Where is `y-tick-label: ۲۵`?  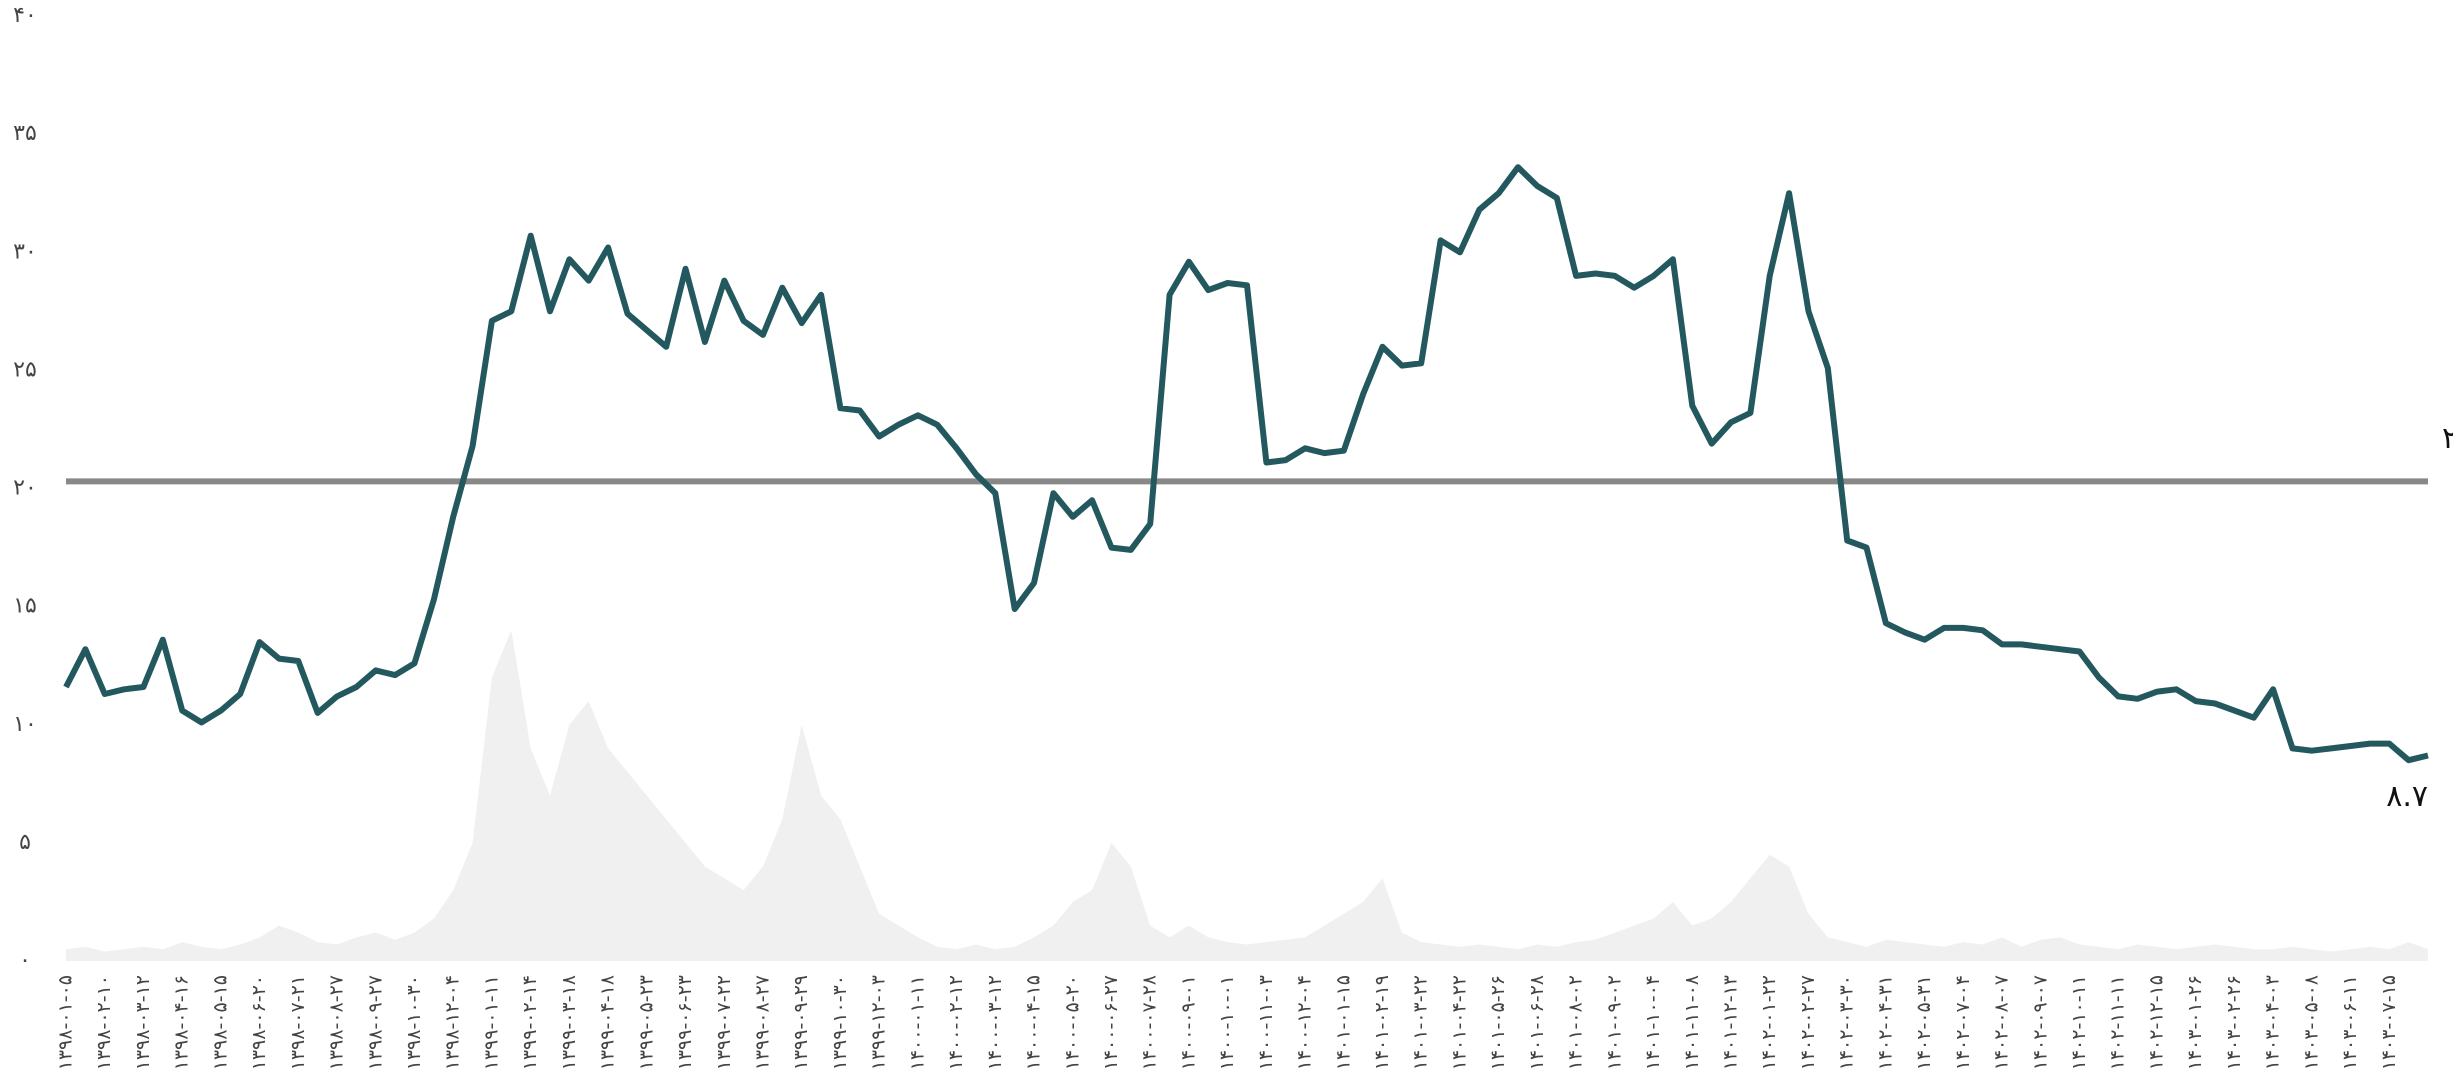
y-tick-label: ۲۵ is located at coordinates (25, 369).